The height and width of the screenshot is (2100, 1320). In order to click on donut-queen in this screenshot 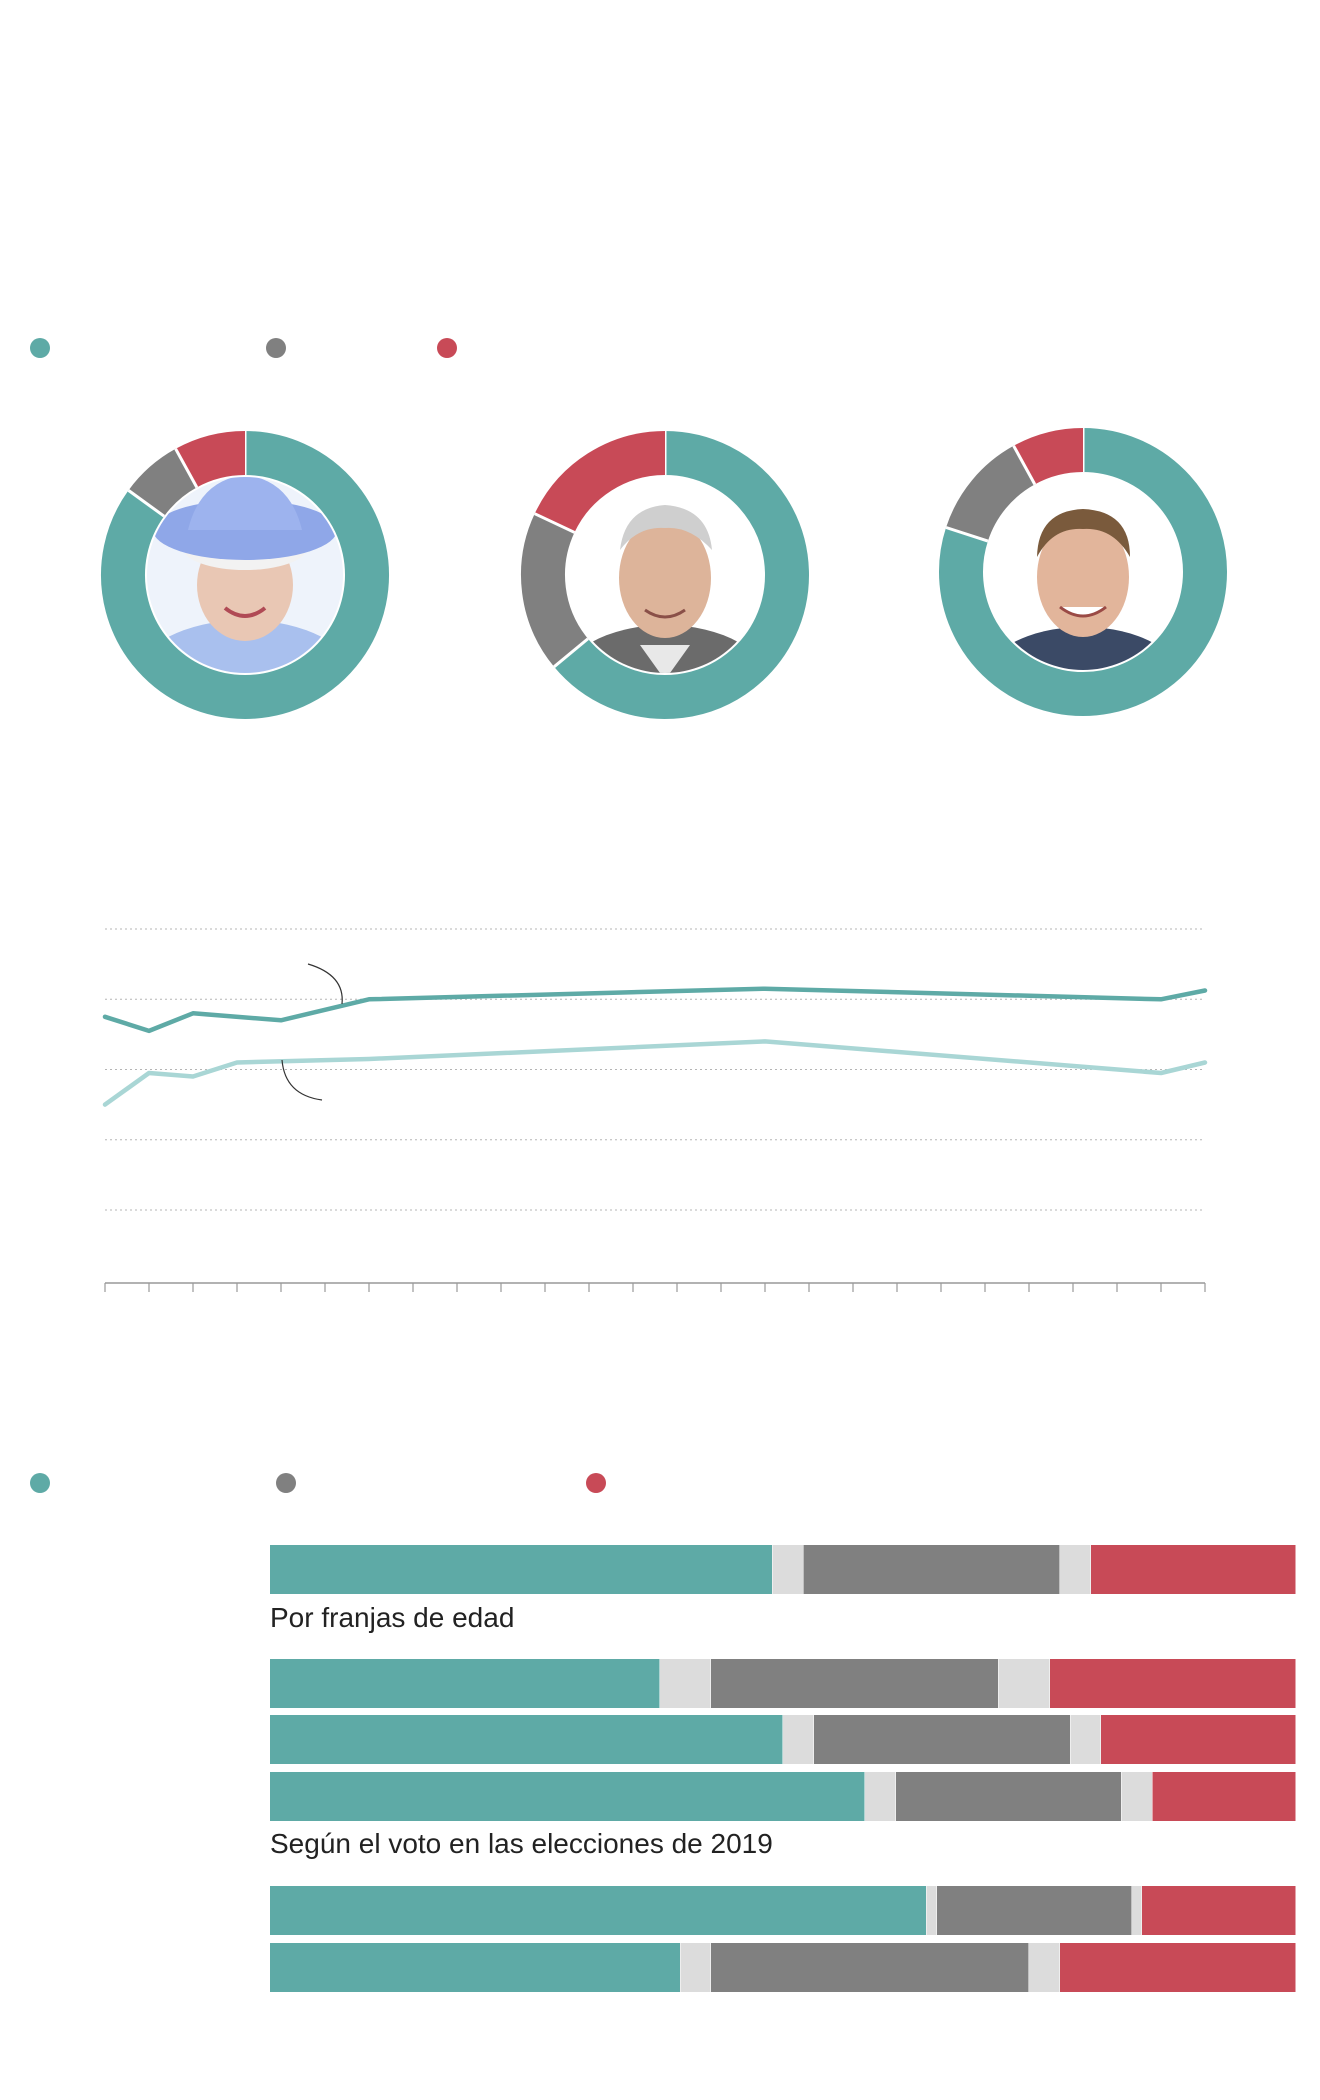, I will do `click(245, 575)`.